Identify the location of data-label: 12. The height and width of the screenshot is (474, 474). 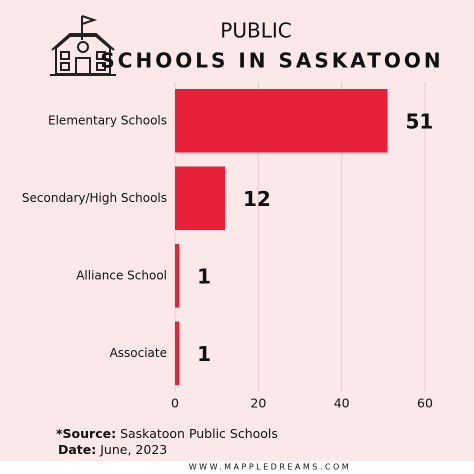
(257, 199).